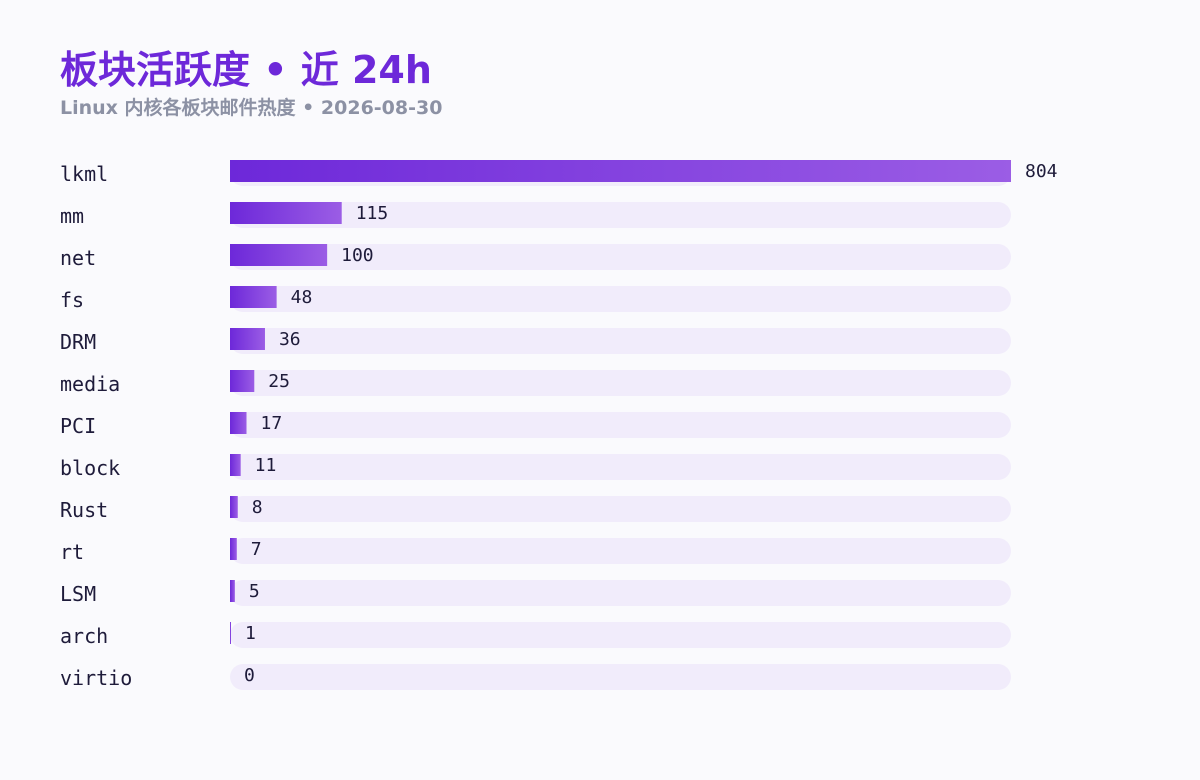 Image resolution: width=1200 pixels, height=780 pixels. What do you see at coordinates (72, 216) in the screenshot?
I see `category-label-1: mm` at bounding box center [72, 216].